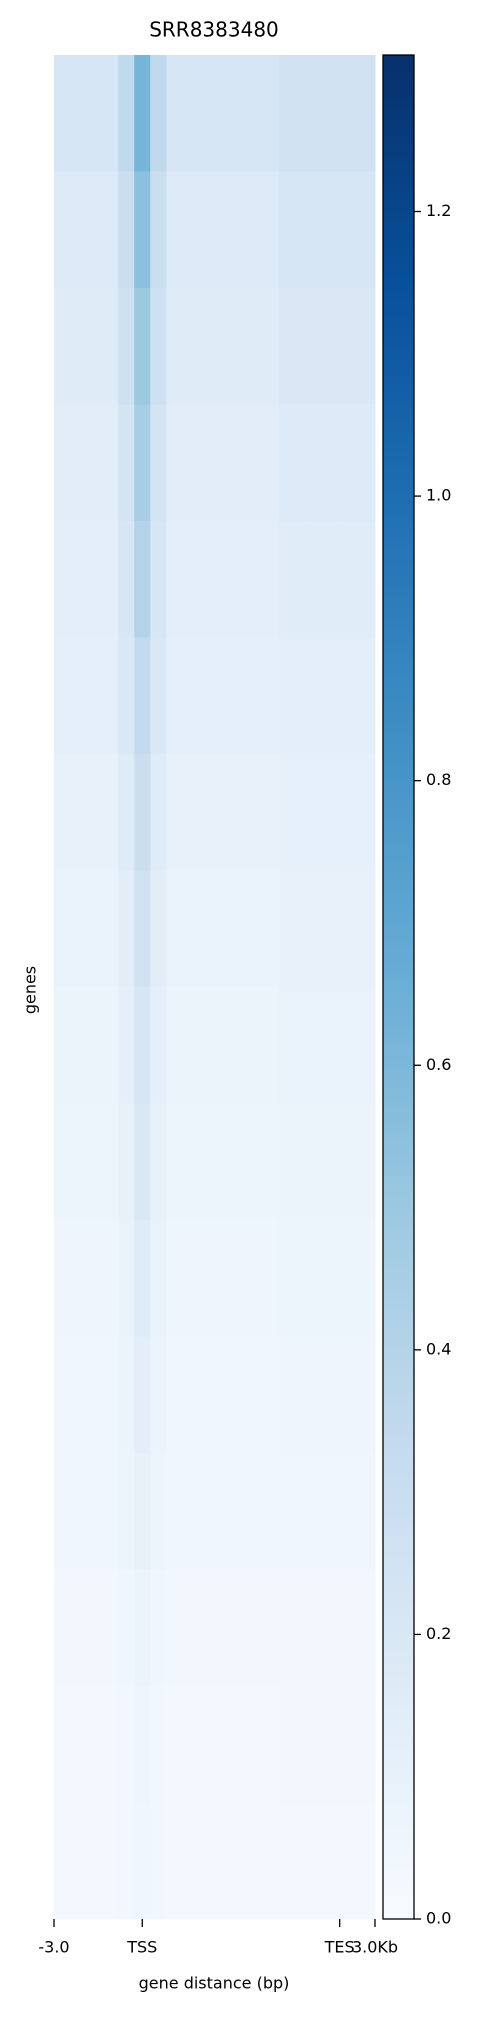 The width and height of the screenshot is (491, 2027). Describe the element at coordinates (438, 1348) in the screenshot. I see `colorbar-tick-label: 0.4` at that location.